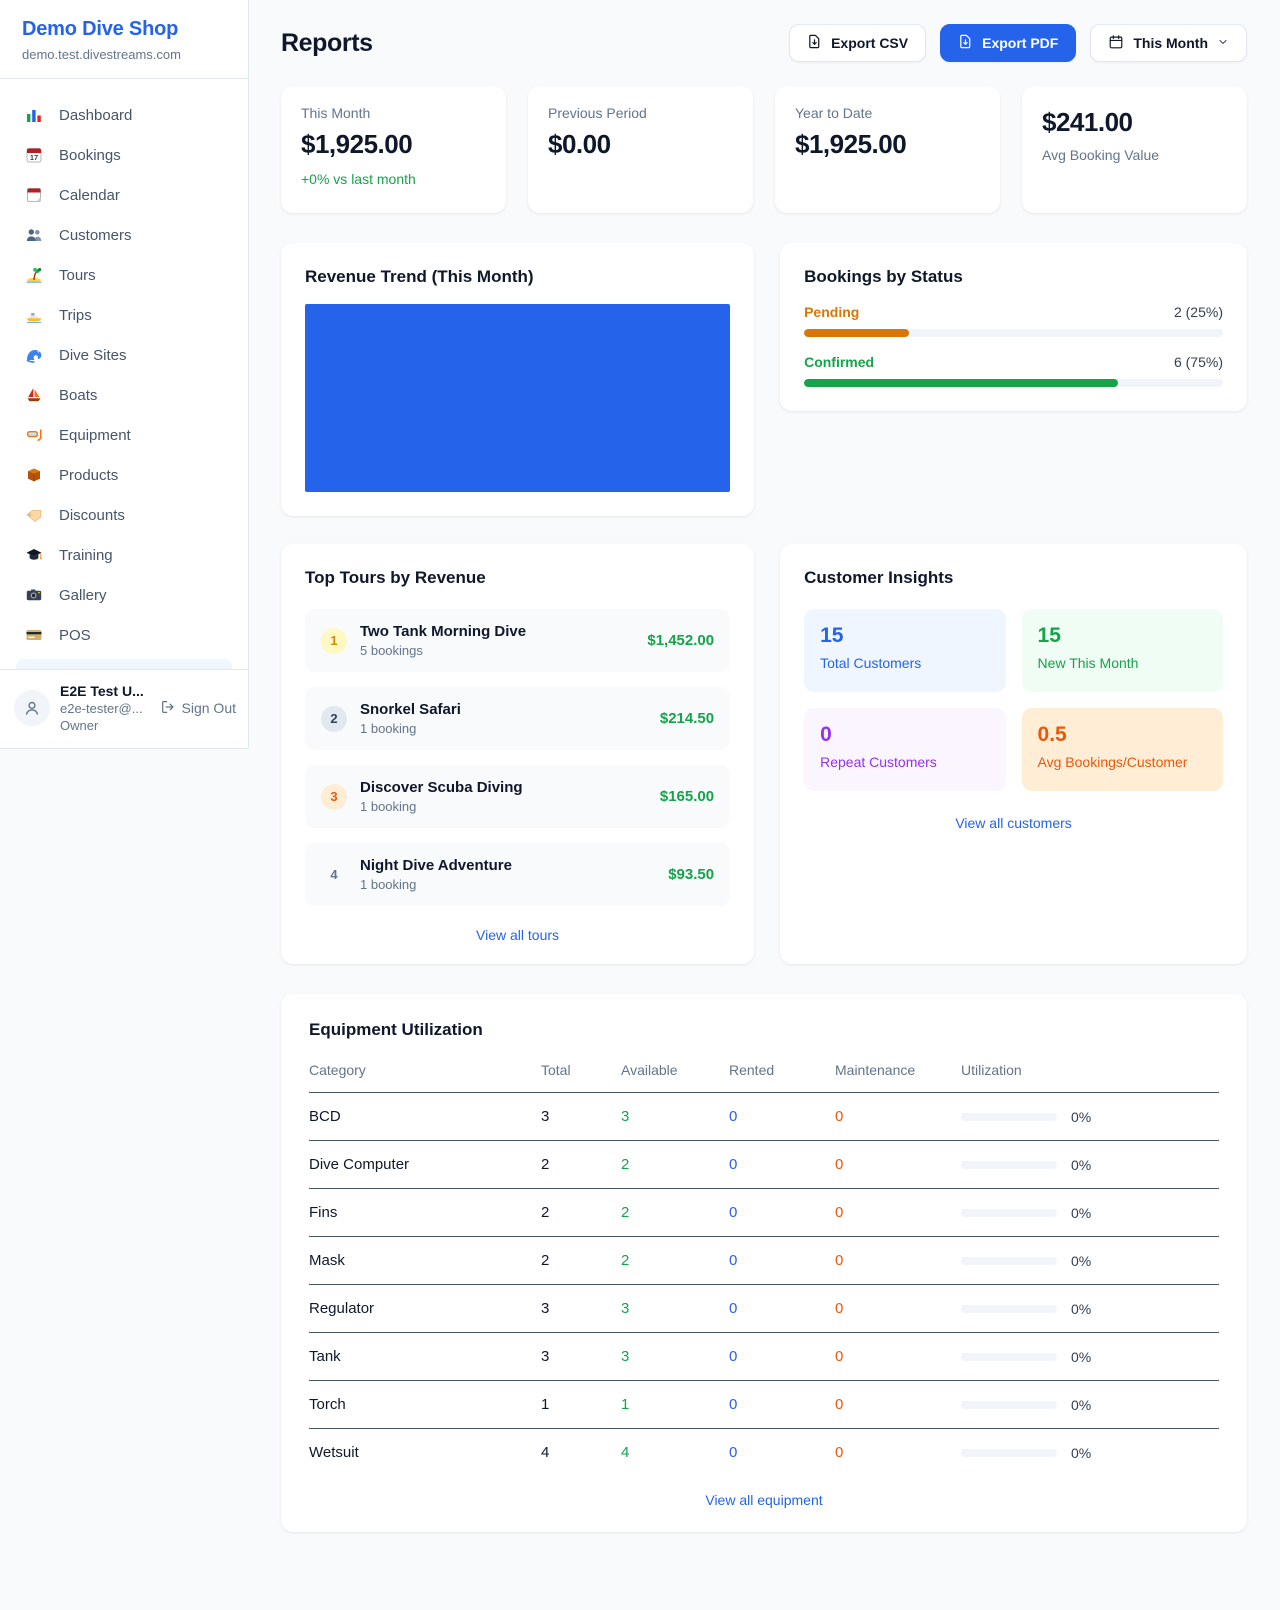  What do you see at coordinates (425, 1308) in the screenshot?
I see `cell-category: Regulator` at bounding box center [425, 1308].